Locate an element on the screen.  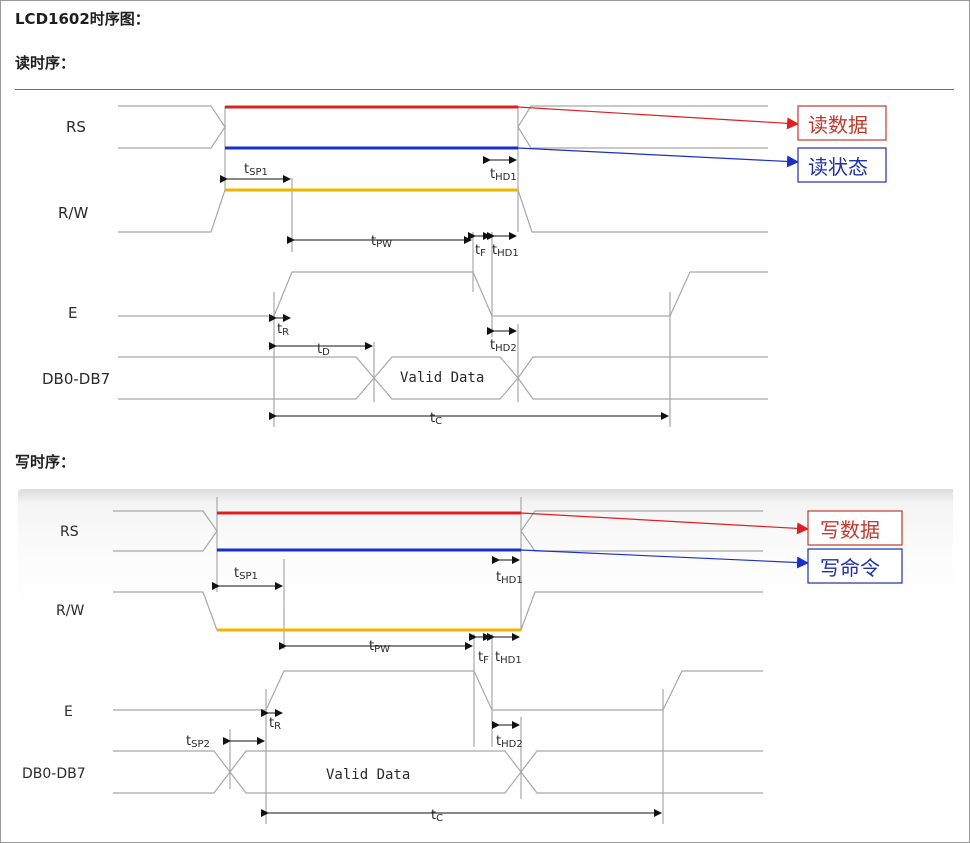
read-tf-label: tF is located at coordinates (480, 251).